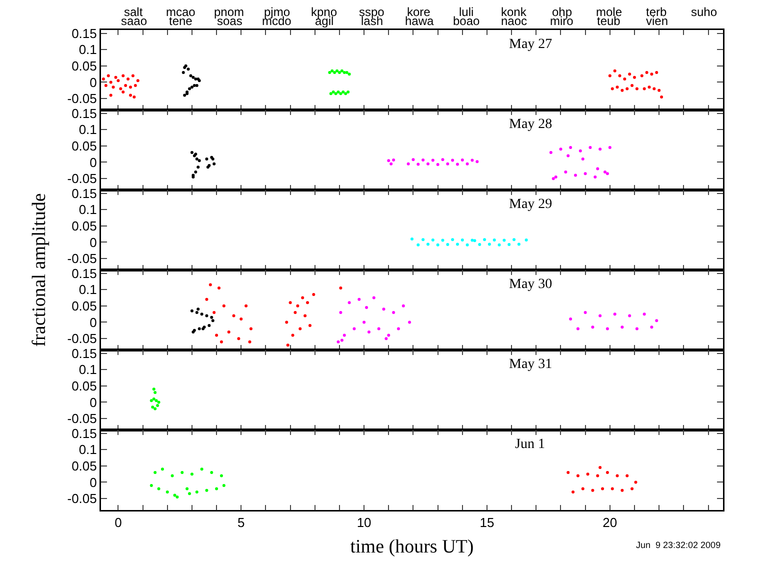 Image resolution: width=768 pixels, height=574 pixels. Describe the element at coordinates (530, 124) in the screenshot. I see `annotation: May 28` at that location.